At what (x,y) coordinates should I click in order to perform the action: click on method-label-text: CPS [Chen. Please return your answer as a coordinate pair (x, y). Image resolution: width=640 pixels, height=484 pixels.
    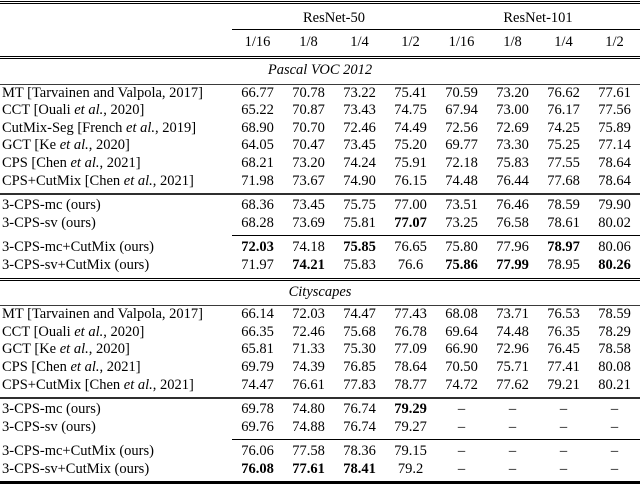
    Looking at the image, I should click on (36, 366).